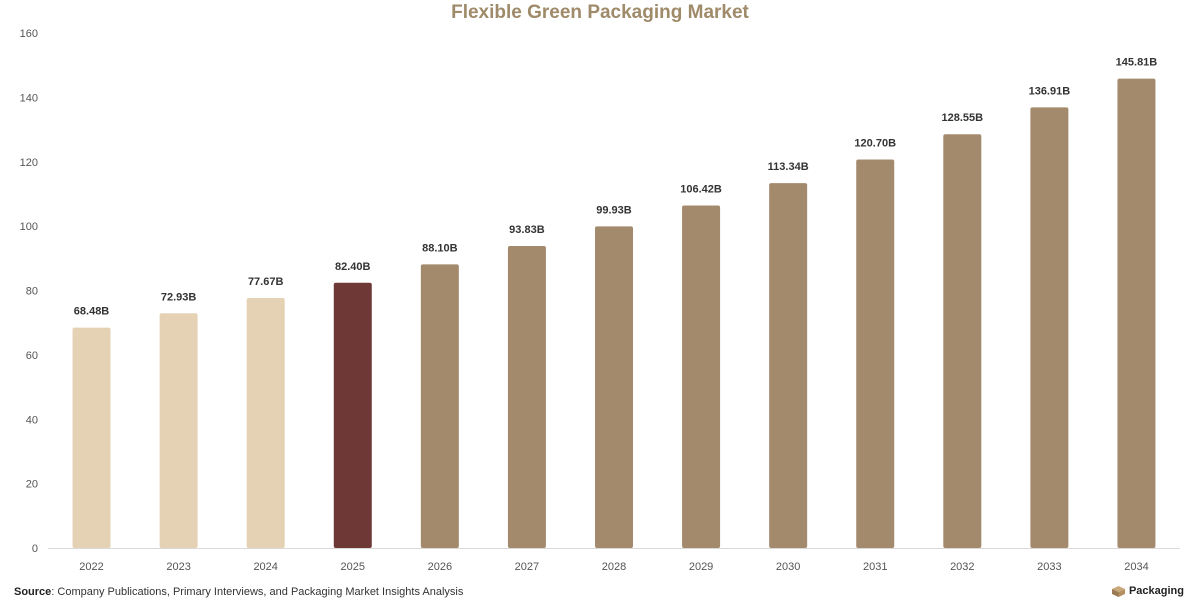 The height and width of the screenshot is (600, 1200). What do you see at coordinates (32, 485) in the screenshot?
I see `y-tick-label: 20` at bounding box center [32, 485].